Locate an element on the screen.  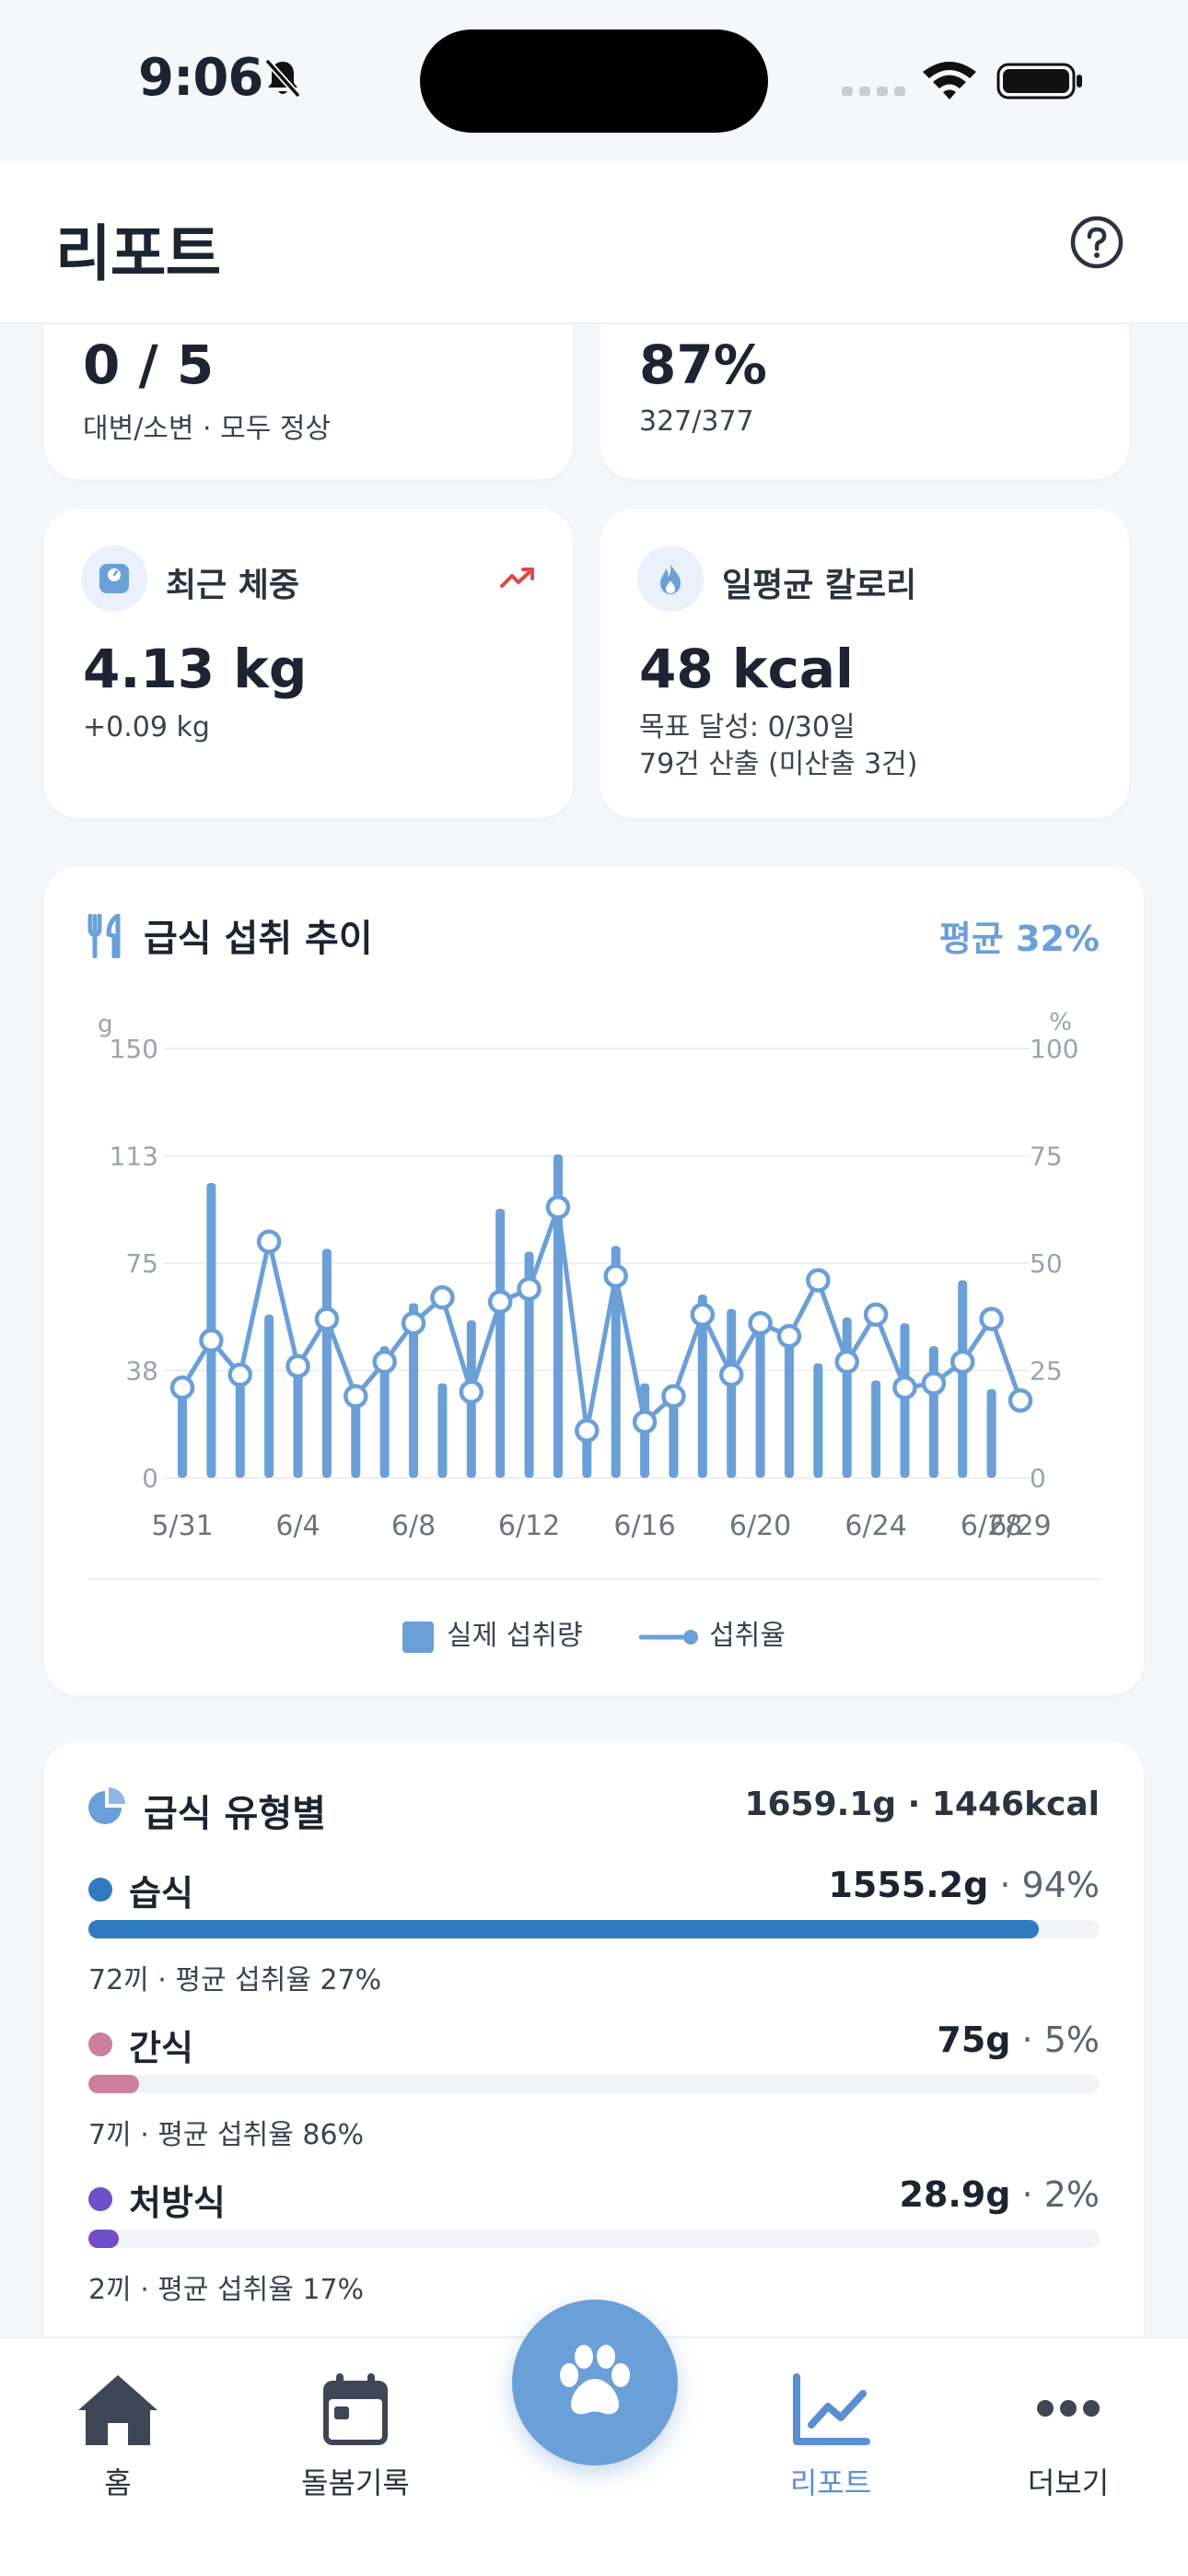
y-tick-right: 25 is located at coordinates (1046, 1371).